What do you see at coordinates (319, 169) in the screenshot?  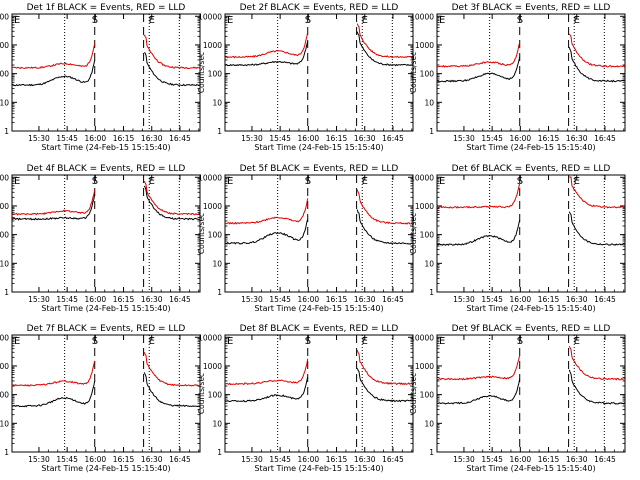 I see `panel-title: Det 5f BLACK = Events, RED = LLD` at bounding box center [319, 169].